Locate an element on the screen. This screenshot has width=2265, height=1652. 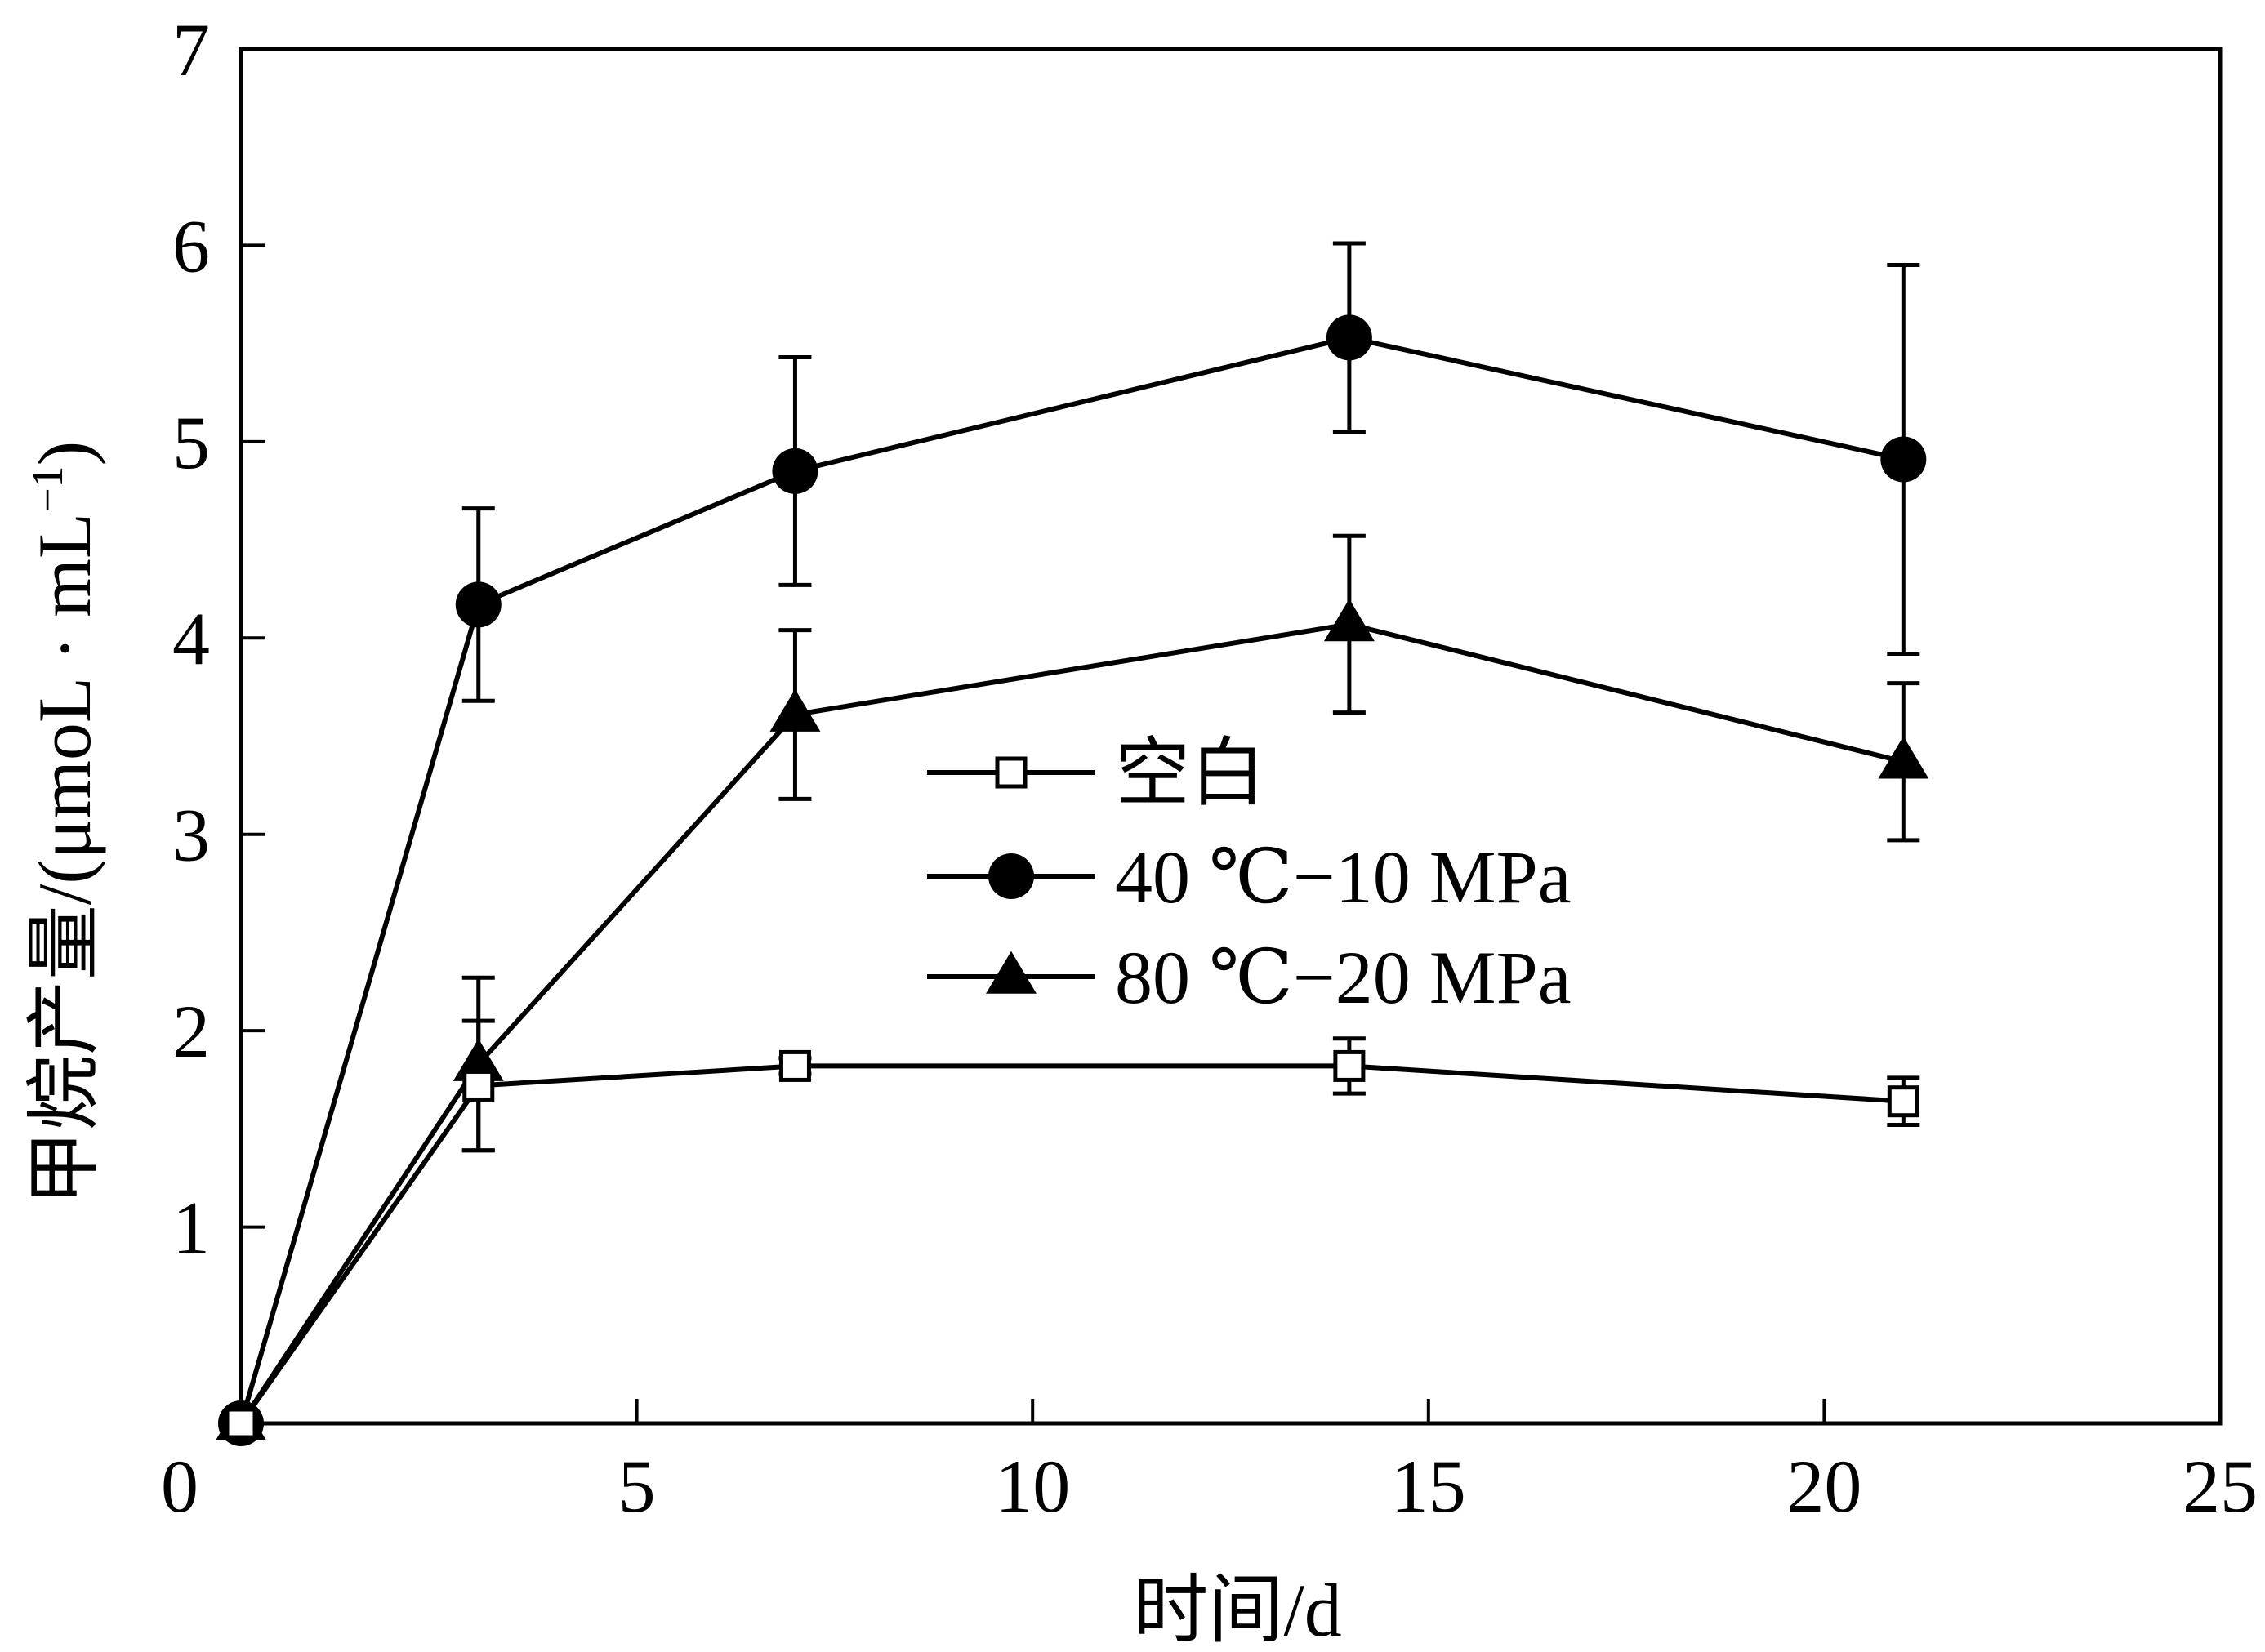
x-tick-label: 5 is located at coordinates (637, 1486).